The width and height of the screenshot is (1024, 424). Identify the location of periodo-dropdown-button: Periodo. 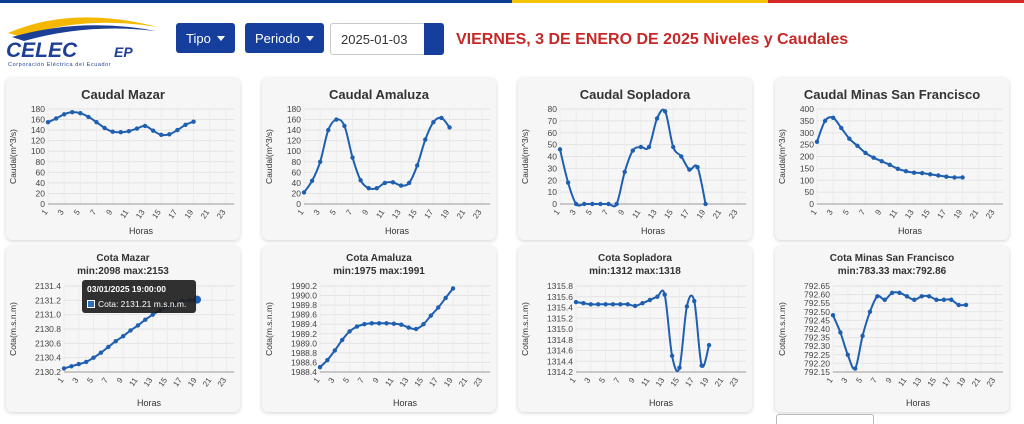
(284, 38).